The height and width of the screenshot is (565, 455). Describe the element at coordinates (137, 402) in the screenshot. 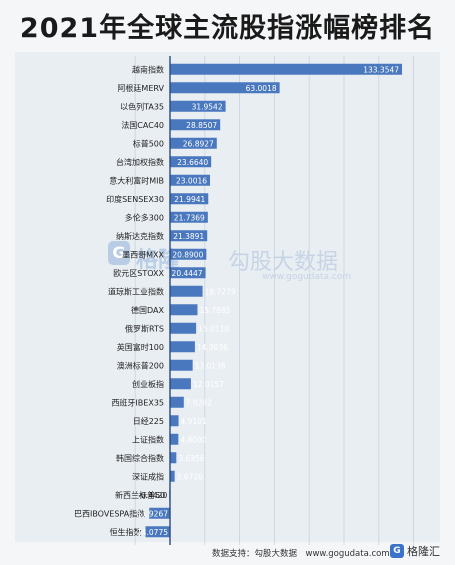

I see `category-label: 西班牙IBEX35` at that location.